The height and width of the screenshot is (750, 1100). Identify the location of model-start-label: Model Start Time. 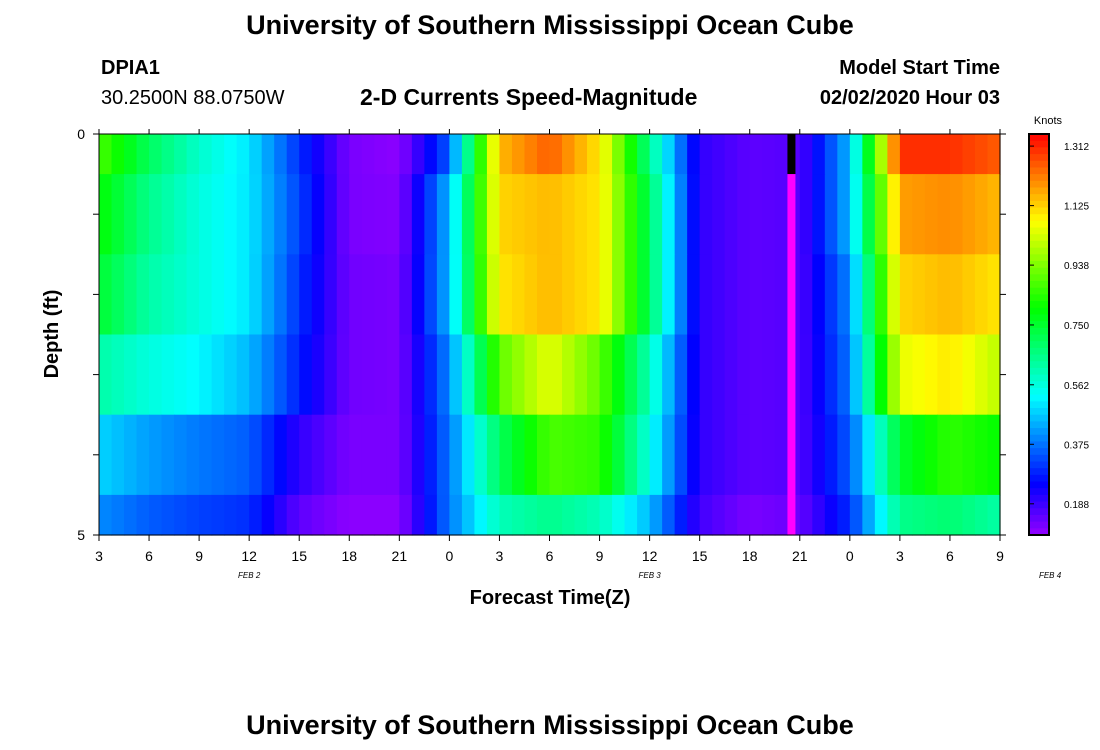
(919, 68).